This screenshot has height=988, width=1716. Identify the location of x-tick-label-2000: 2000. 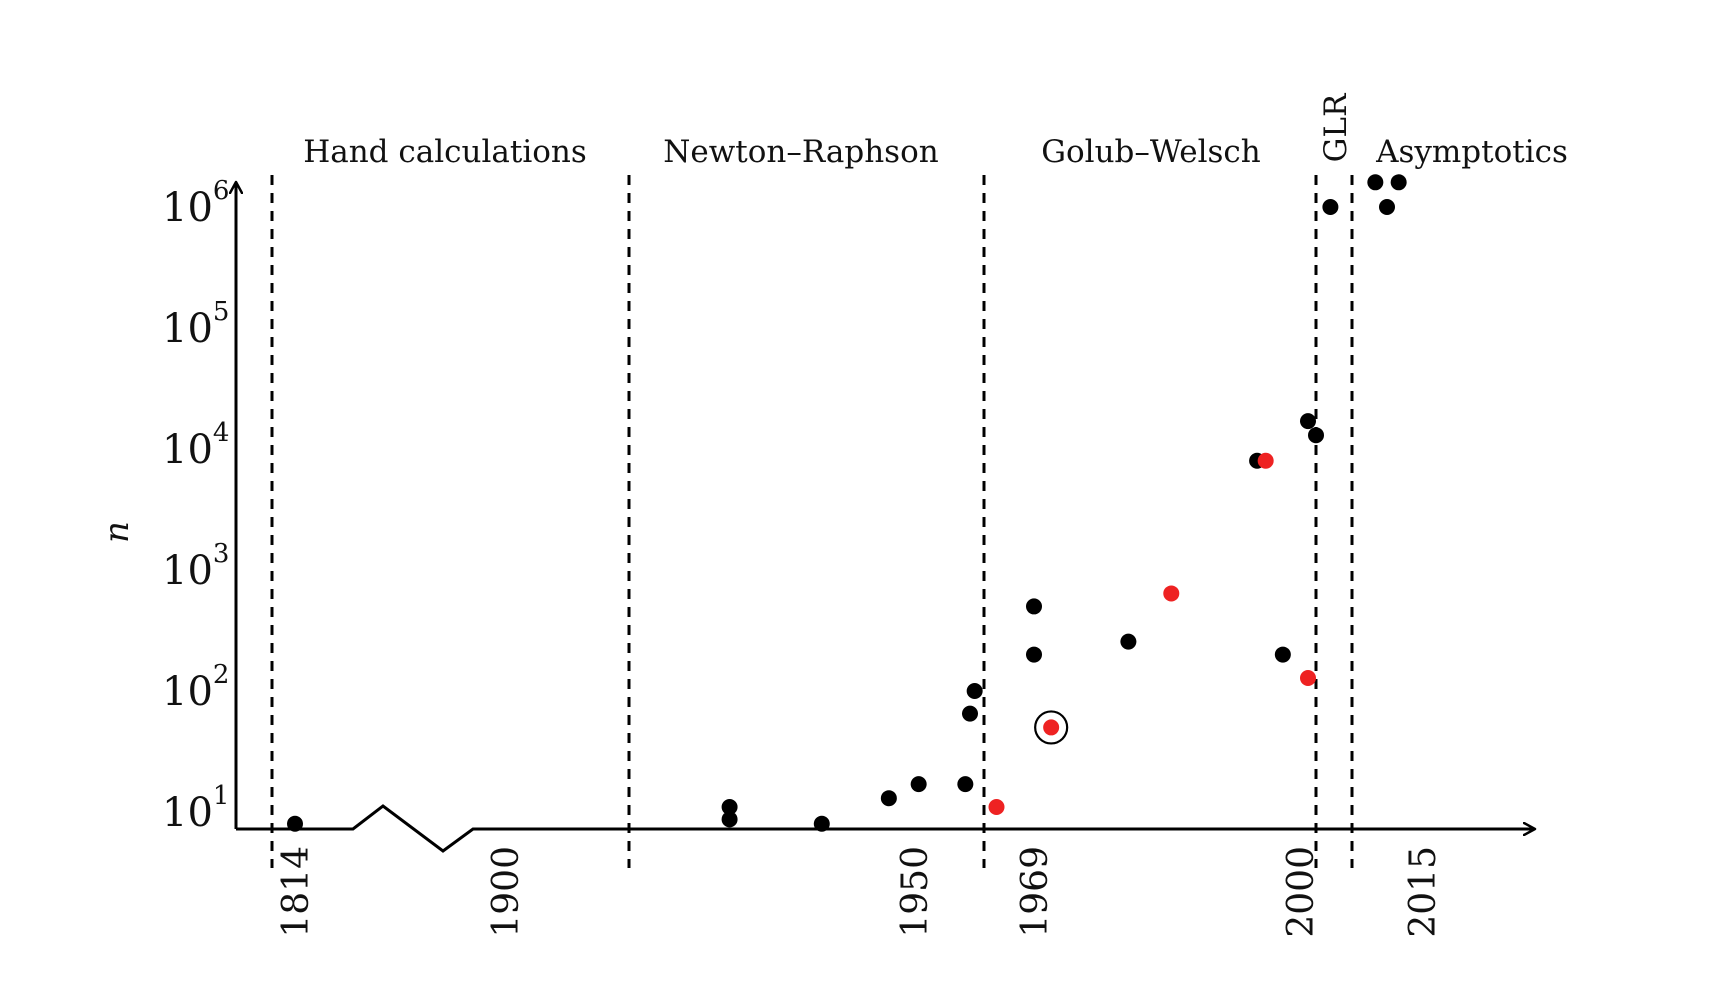
(1301, 892).